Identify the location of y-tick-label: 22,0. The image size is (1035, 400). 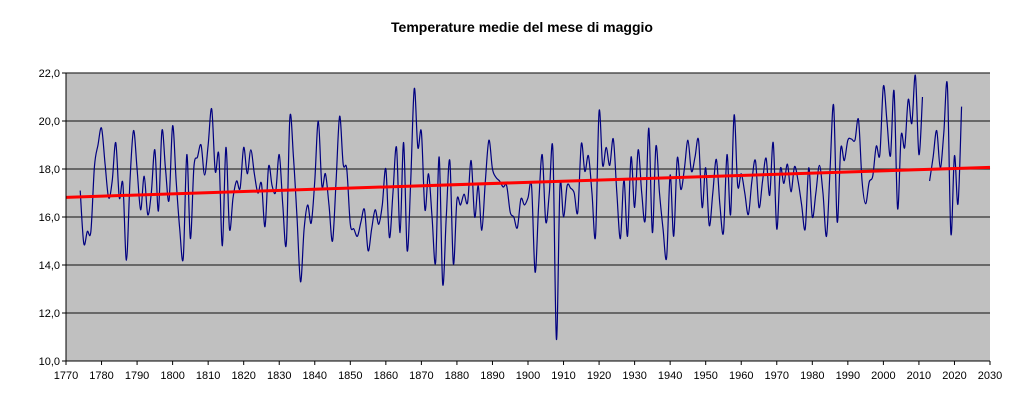
(49, 74).